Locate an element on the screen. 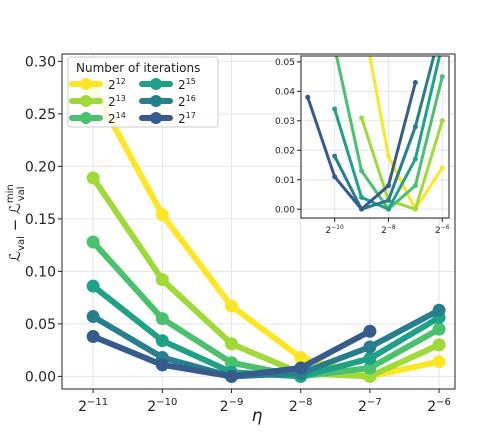  legend-entry-label: 217 is located at coordinates (187, 118).